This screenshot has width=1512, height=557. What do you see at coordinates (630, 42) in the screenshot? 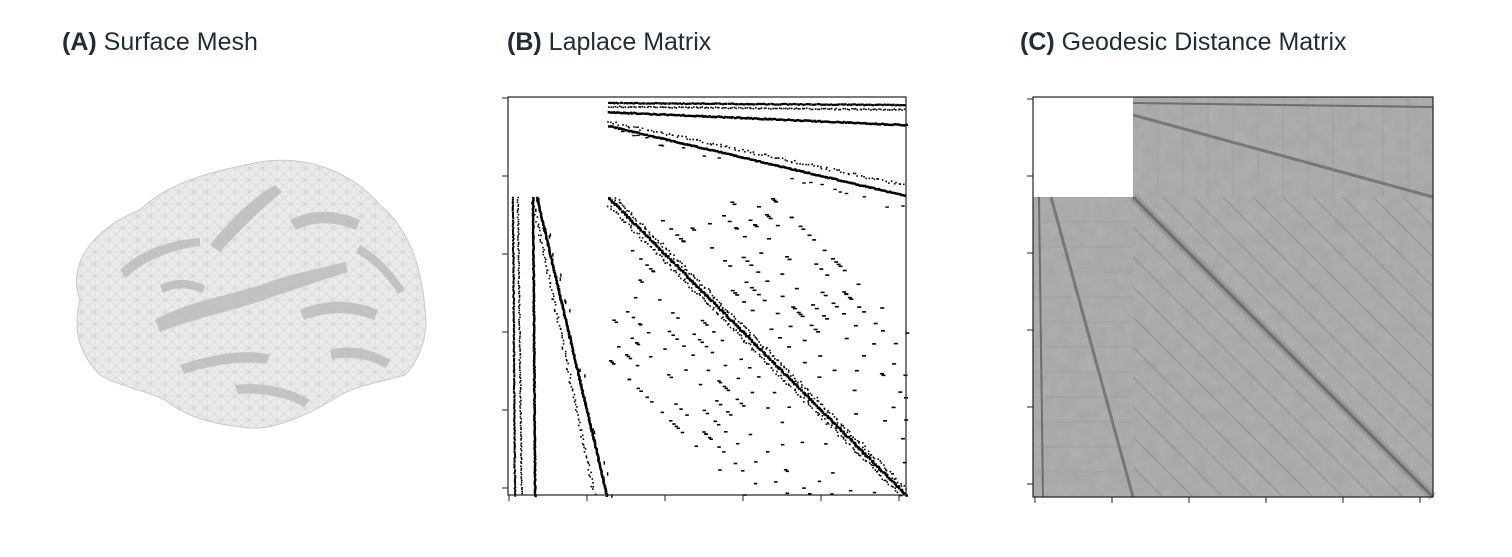
I see `panel-b-label: Laplace Matrix` at bounding box center [630, 42].